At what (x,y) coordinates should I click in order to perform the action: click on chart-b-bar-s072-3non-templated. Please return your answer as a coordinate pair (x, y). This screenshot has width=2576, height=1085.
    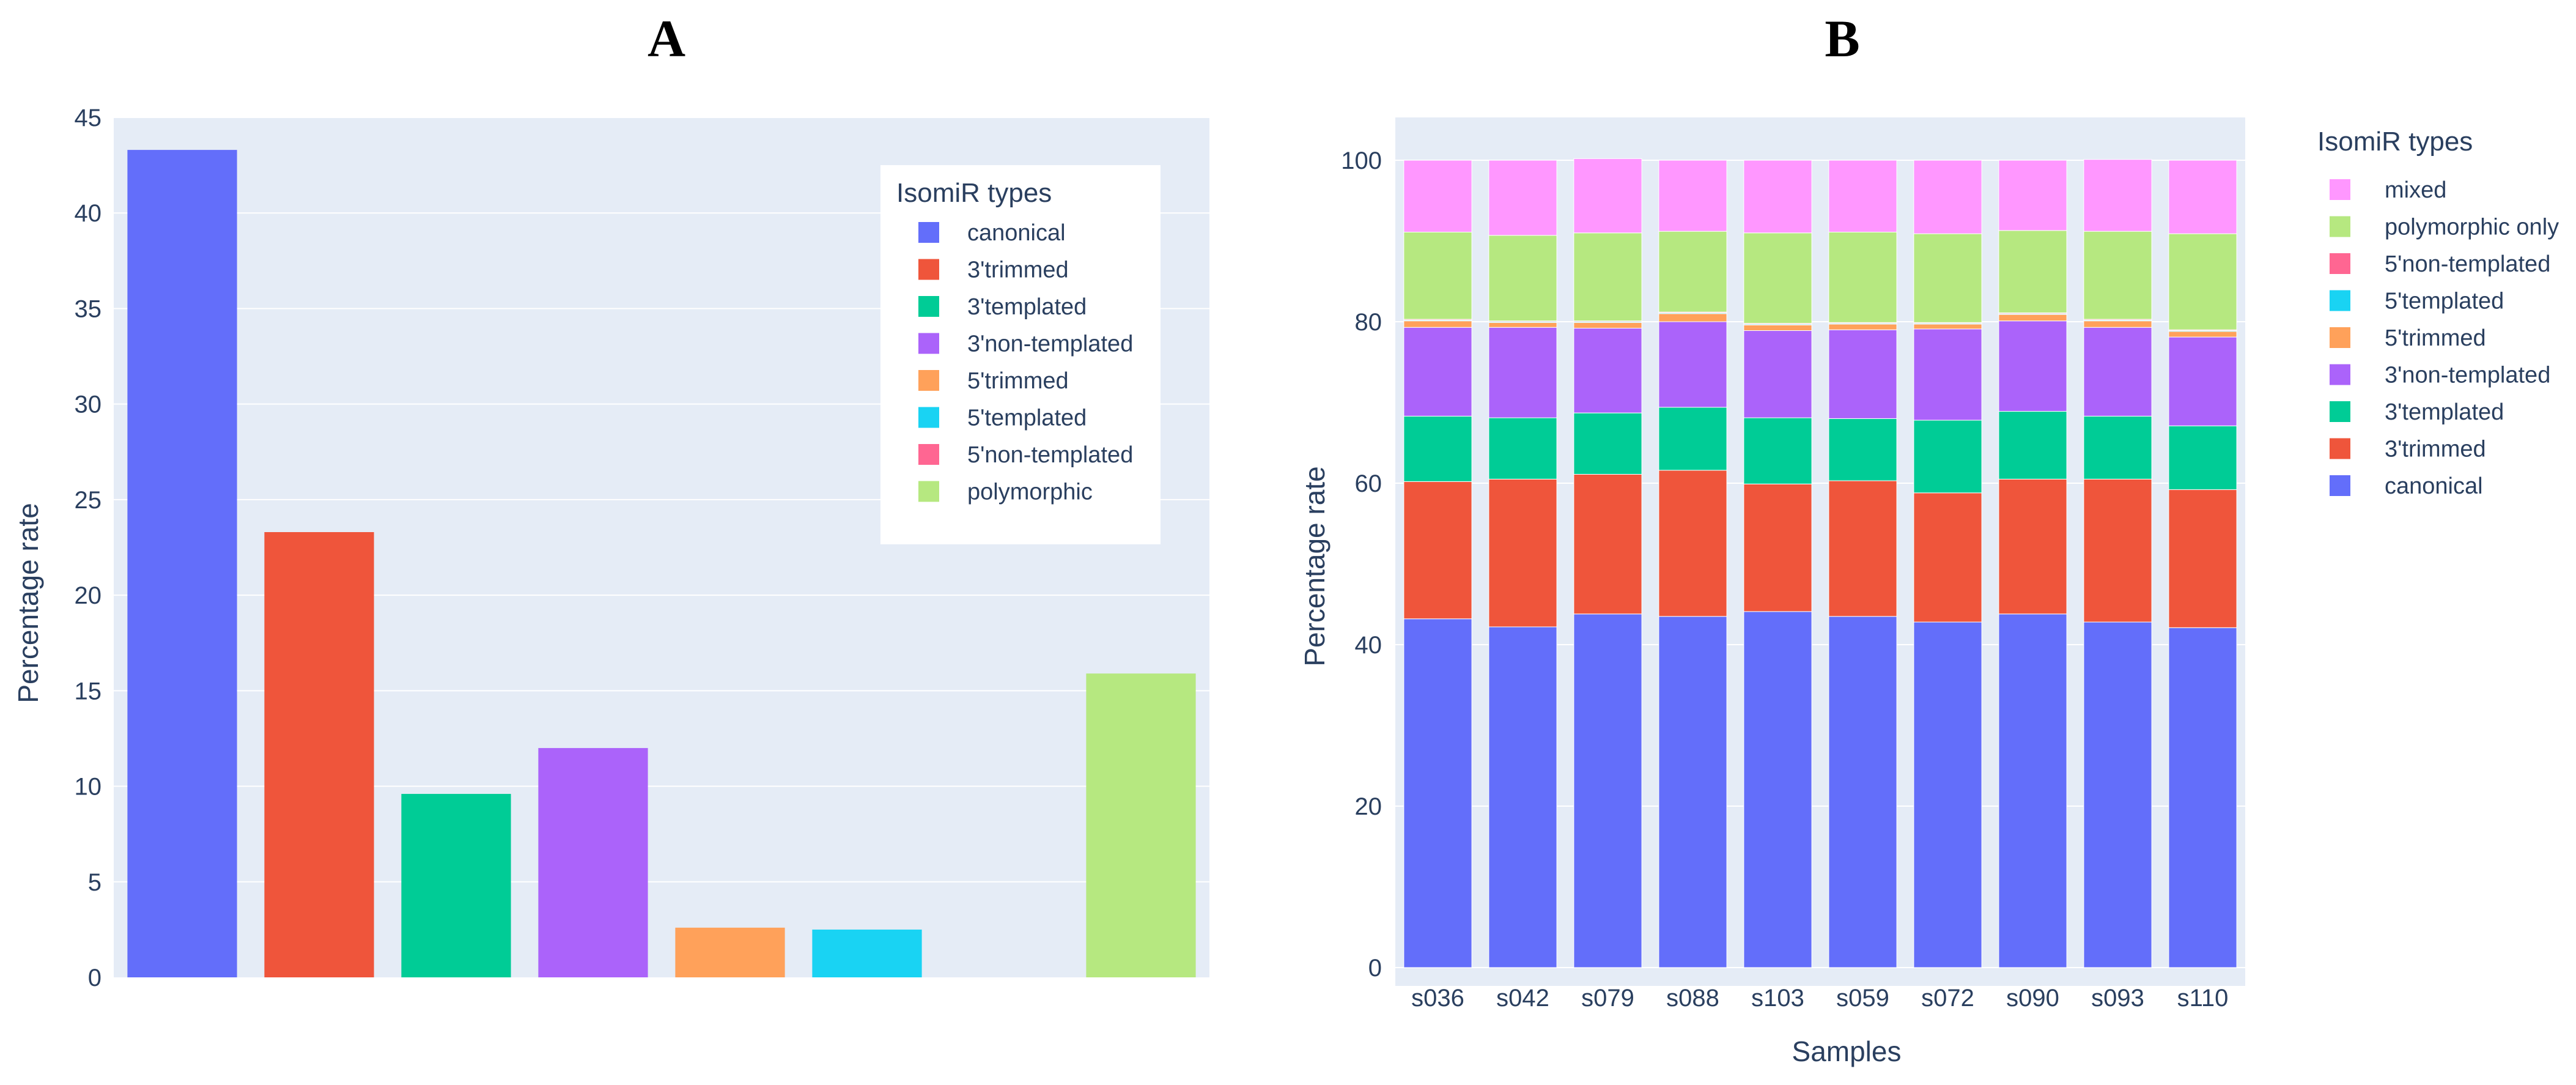
    Looking at the image, I should click on (1947, 374).